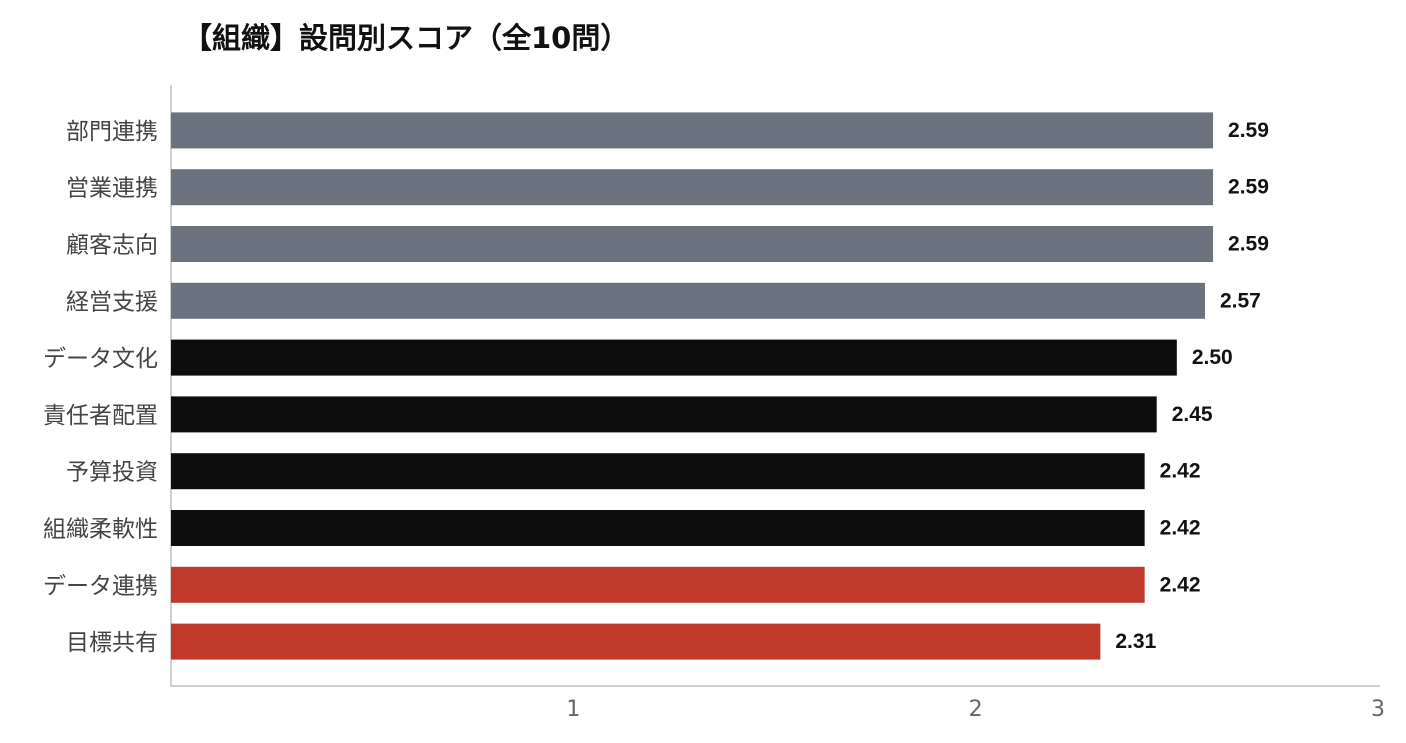 This screenshot has height=743, width=1406. I want to click on x-tick-label: 2, so click(976, 709).